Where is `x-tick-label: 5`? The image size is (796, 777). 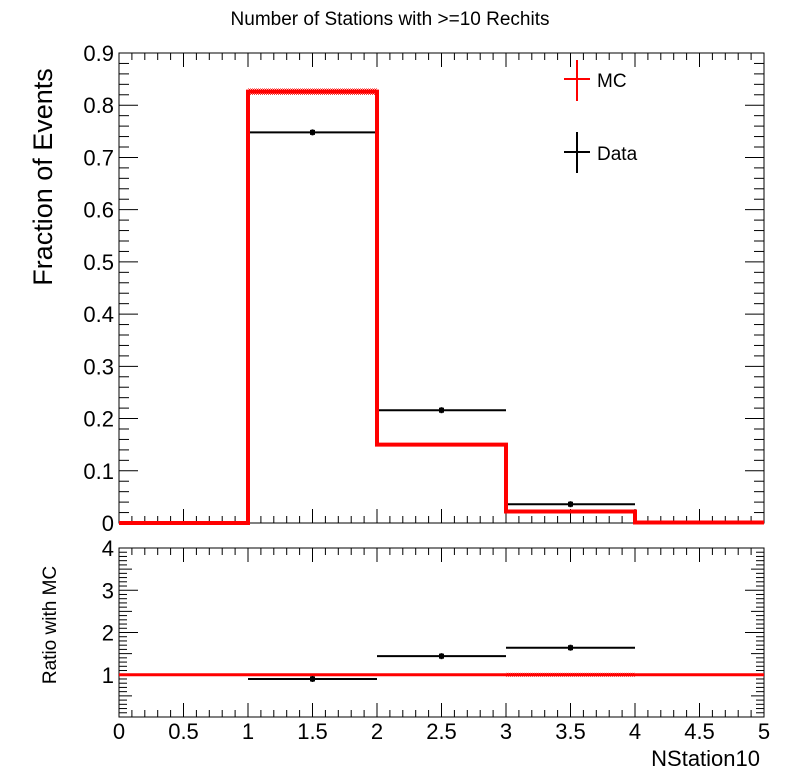 x-tick-label: 5 is located at coordinates (764, 731).